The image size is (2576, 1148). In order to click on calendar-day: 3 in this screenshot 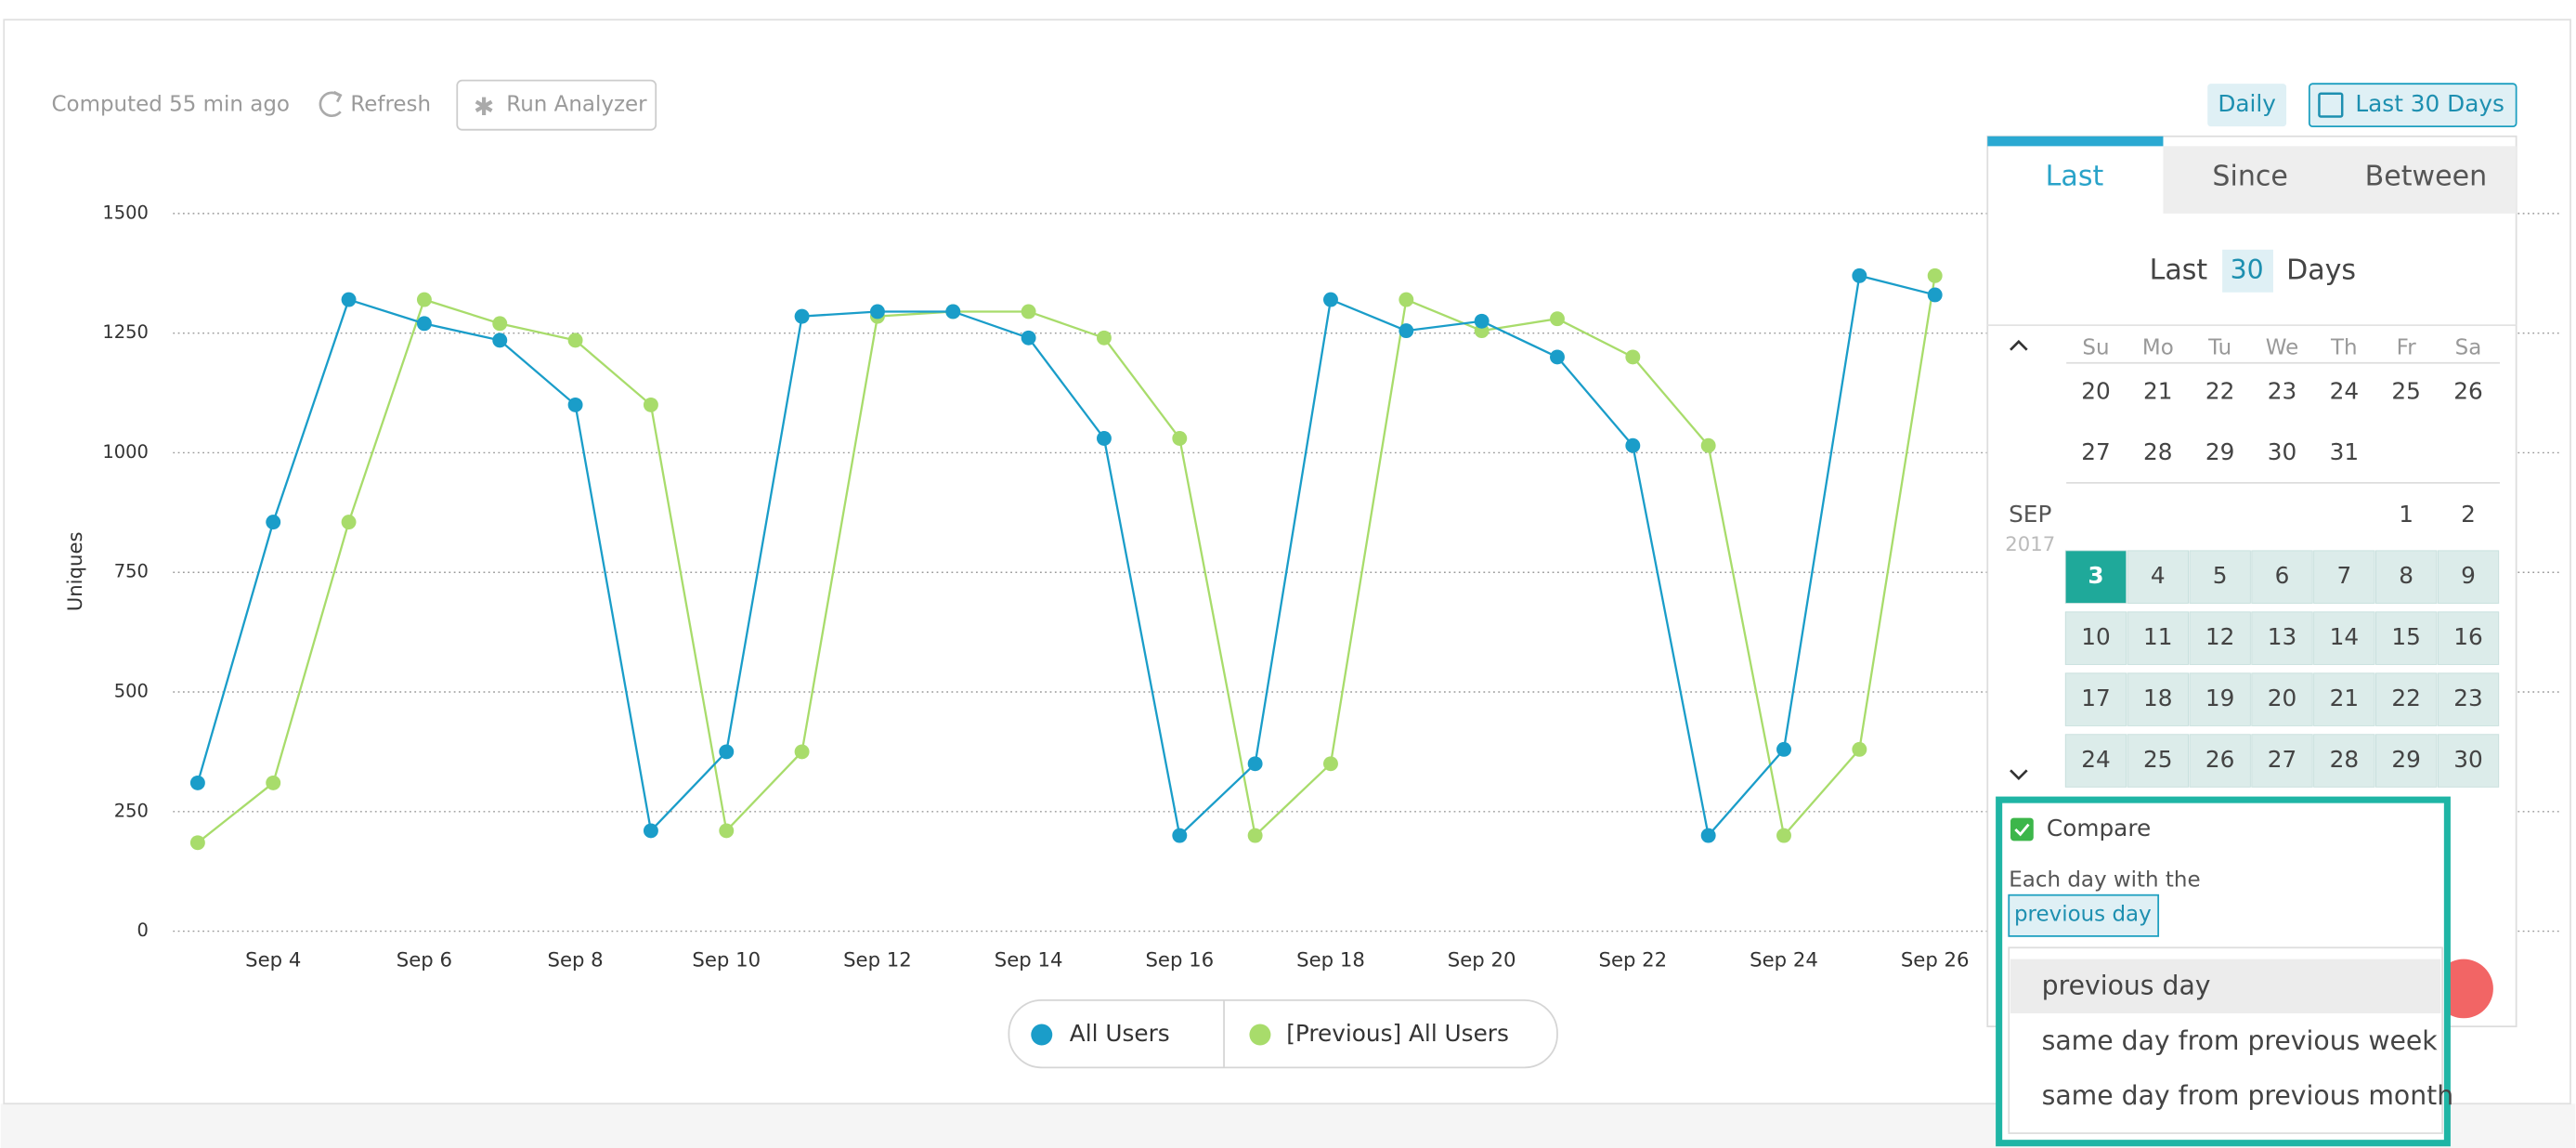, I will do `click(2095, 575)`.